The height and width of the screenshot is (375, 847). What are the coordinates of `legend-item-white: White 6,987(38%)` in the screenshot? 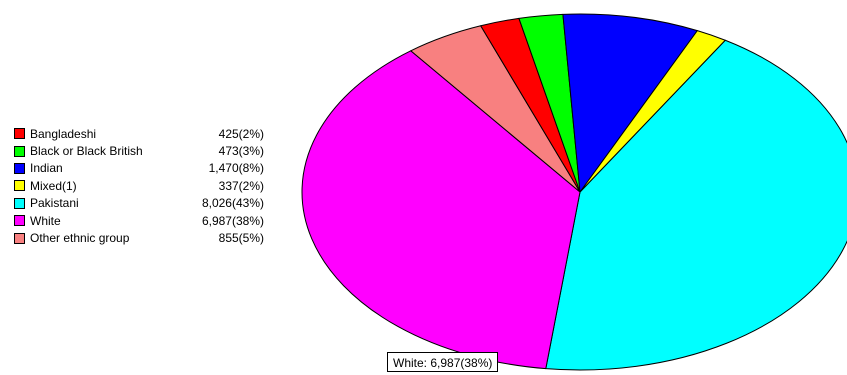 It's located at (139, 220).